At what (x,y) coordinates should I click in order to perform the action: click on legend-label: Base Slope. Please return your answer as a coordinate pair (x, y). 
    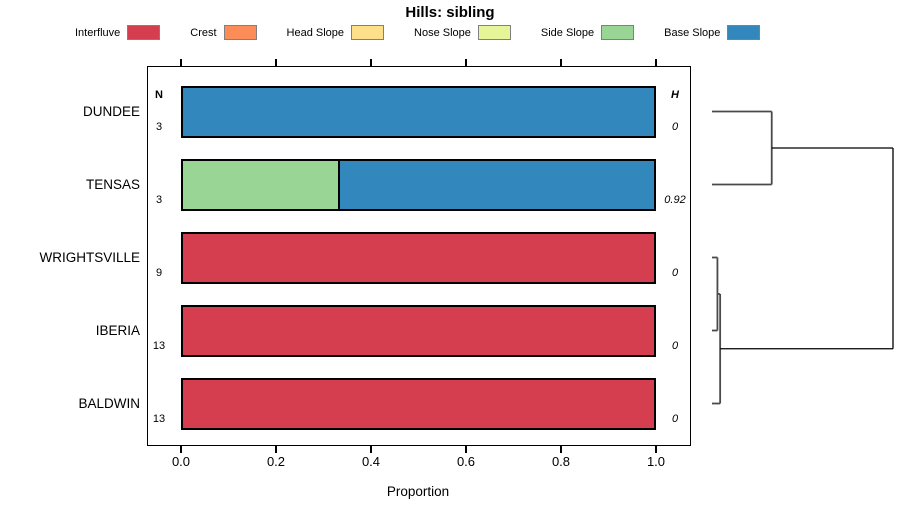
    Looking at the image, I should click on (692, 32).